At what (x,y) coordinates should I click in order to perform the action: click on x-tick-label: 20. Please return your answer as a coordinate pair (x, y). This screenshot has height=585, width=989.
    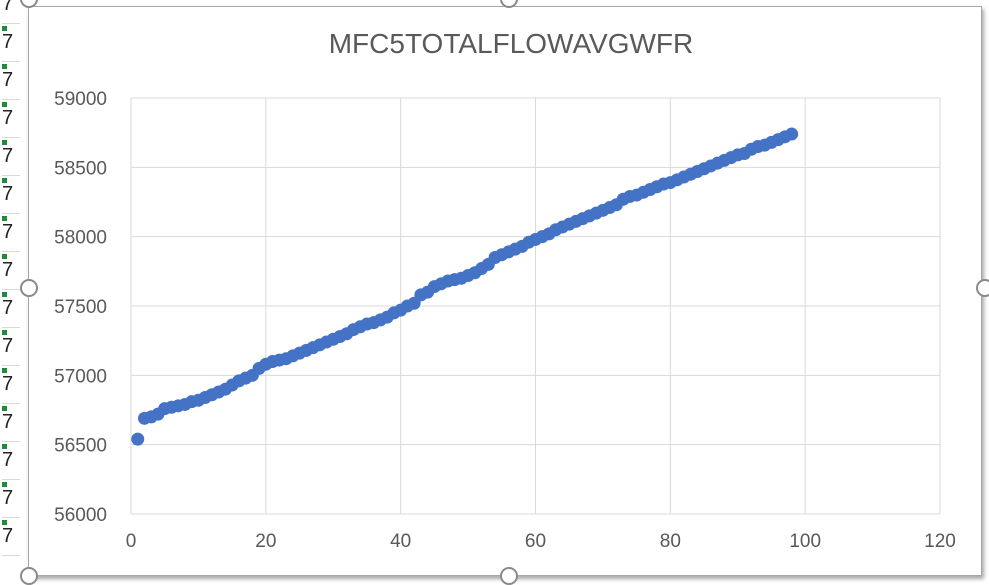
    Looking at the image, I should click on (265, 541).